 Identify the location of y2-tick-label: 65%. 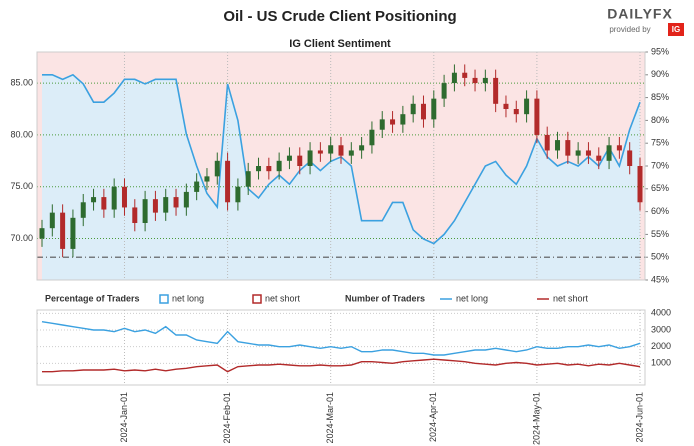
(660, 188).